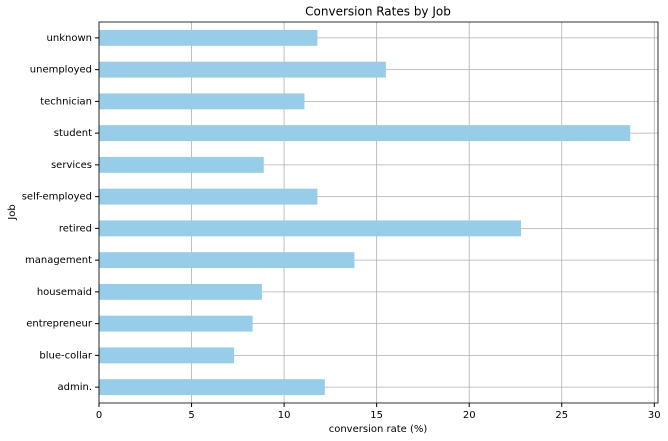  Describe the element at coordinates (64, 292) in the screenshot. I see `y-tick-label: housemaid` at that location.